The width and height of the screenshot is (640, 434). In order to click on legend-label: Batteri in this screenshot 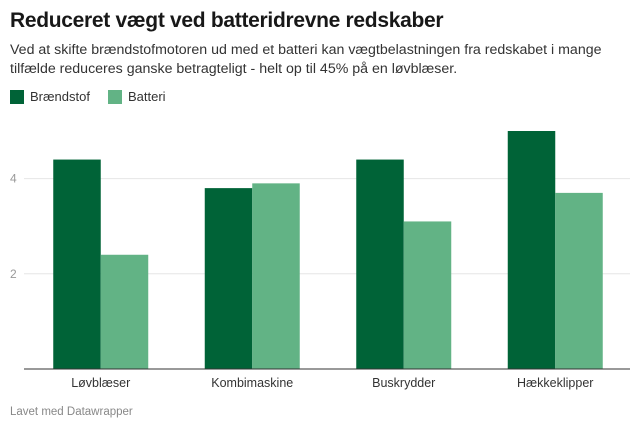, I will do `click(146, 96)`.